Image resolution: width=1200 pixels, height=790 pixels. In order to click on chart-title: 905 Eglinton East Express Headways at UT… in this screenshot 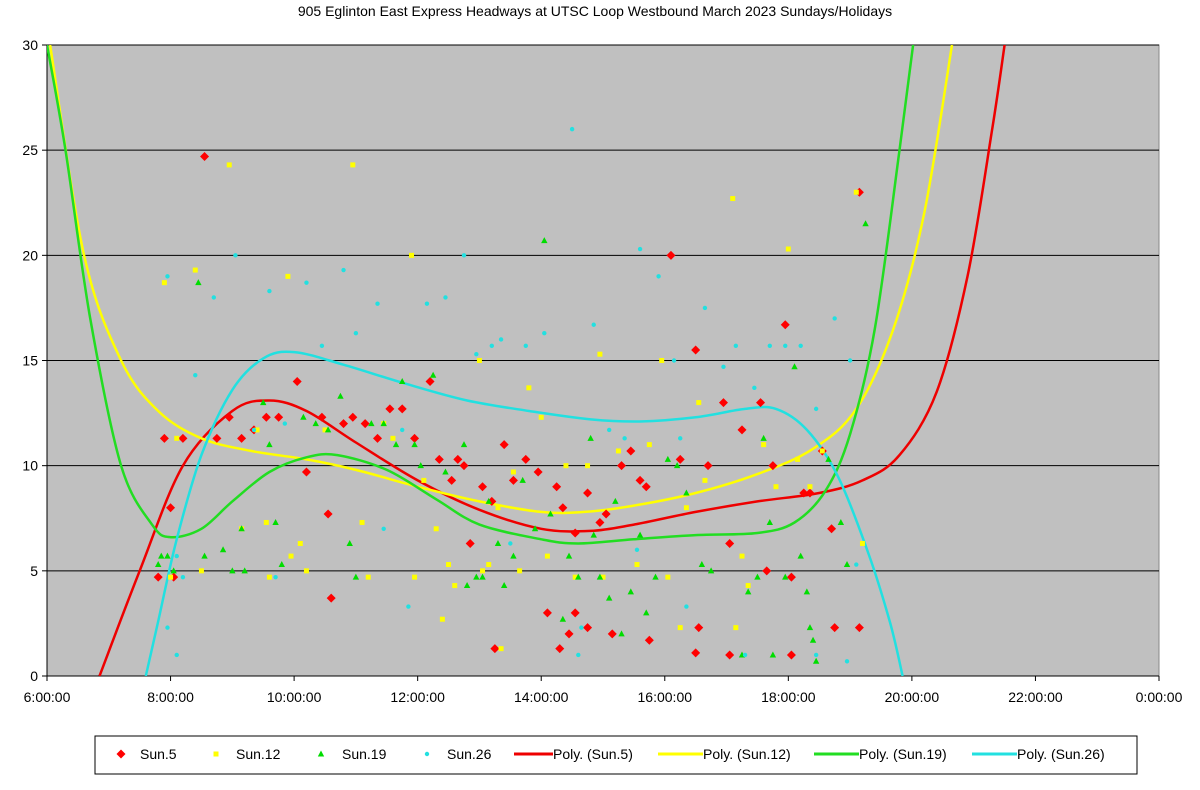, I will do `click(595, 11)`.